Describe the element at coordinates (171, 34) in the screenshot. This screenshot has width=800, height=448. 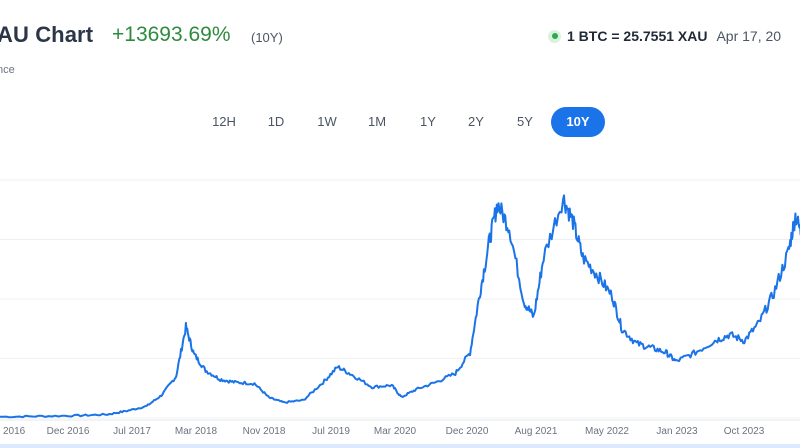
I see `percent-change: +13693.69%` at that location.